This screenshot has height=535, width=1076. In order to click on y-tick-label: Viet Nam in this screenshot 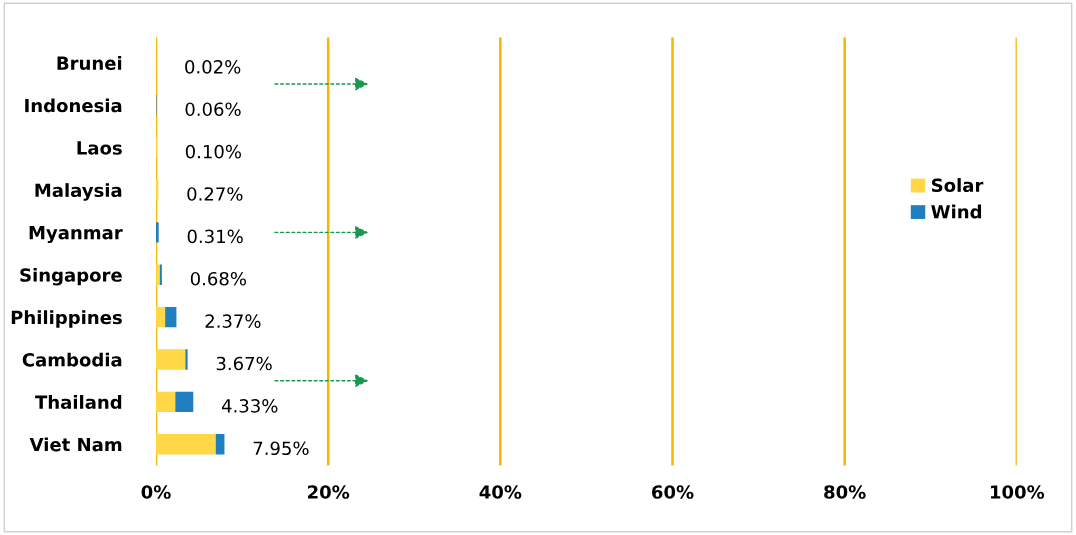, I will do `click(75, 444)`.